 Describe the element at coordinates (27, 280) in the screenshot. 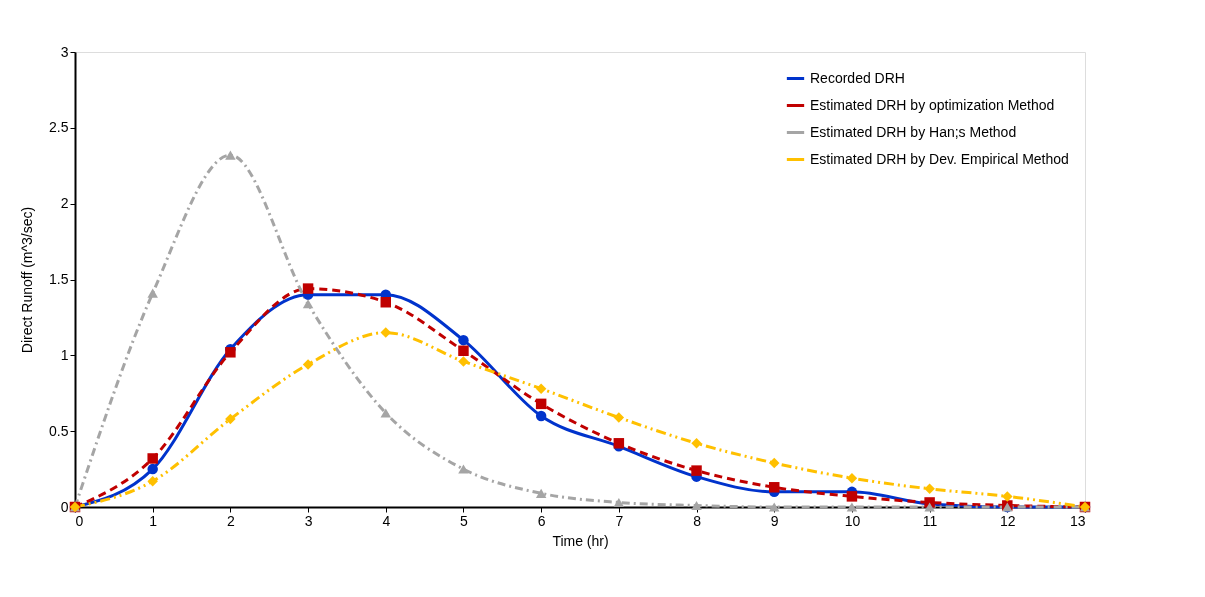

I see `y-axis-title: Direct Runoff (m^3/sec)` at that location.